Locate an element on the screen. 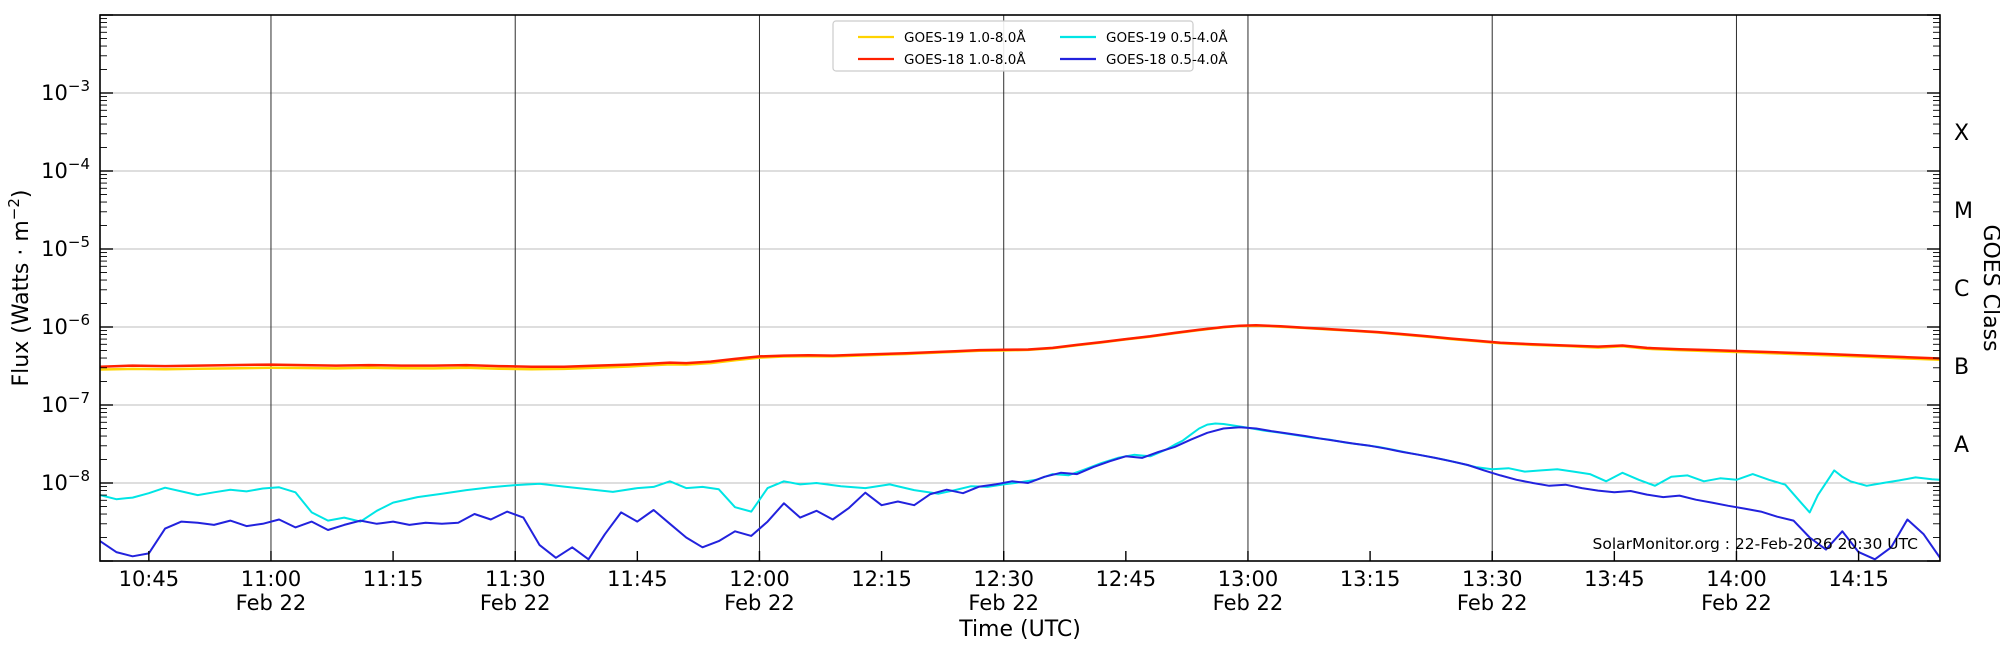 This screenshot has width=2000, height=650. x-axis-title: Time (UTC) is located at coordinates (1019, 629).